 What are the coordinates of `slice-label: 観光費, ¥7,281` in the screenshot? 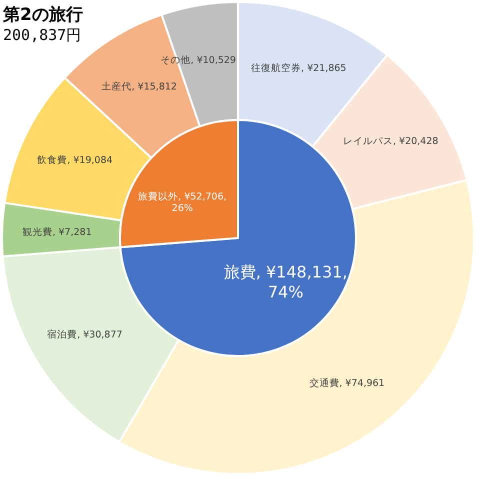 It's located at (57, 232).